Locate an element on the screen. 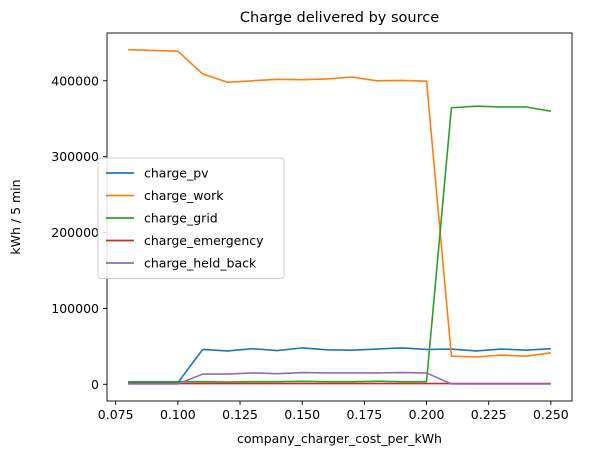  y-axis: 0 100000 200000 300000 400000 is located at coordinates (79, 232).